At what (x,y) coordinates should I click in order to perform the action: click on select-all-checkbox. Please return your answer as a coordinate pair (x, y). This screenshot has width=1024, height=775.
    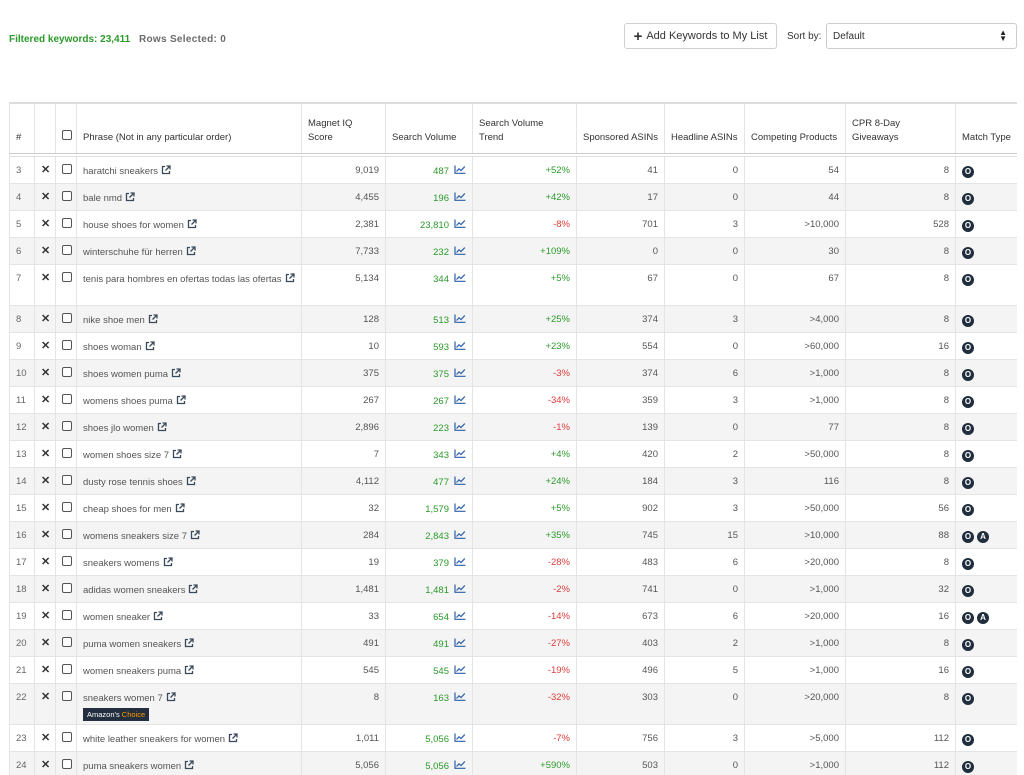
    Looking at the image, I should click on (67, 134).